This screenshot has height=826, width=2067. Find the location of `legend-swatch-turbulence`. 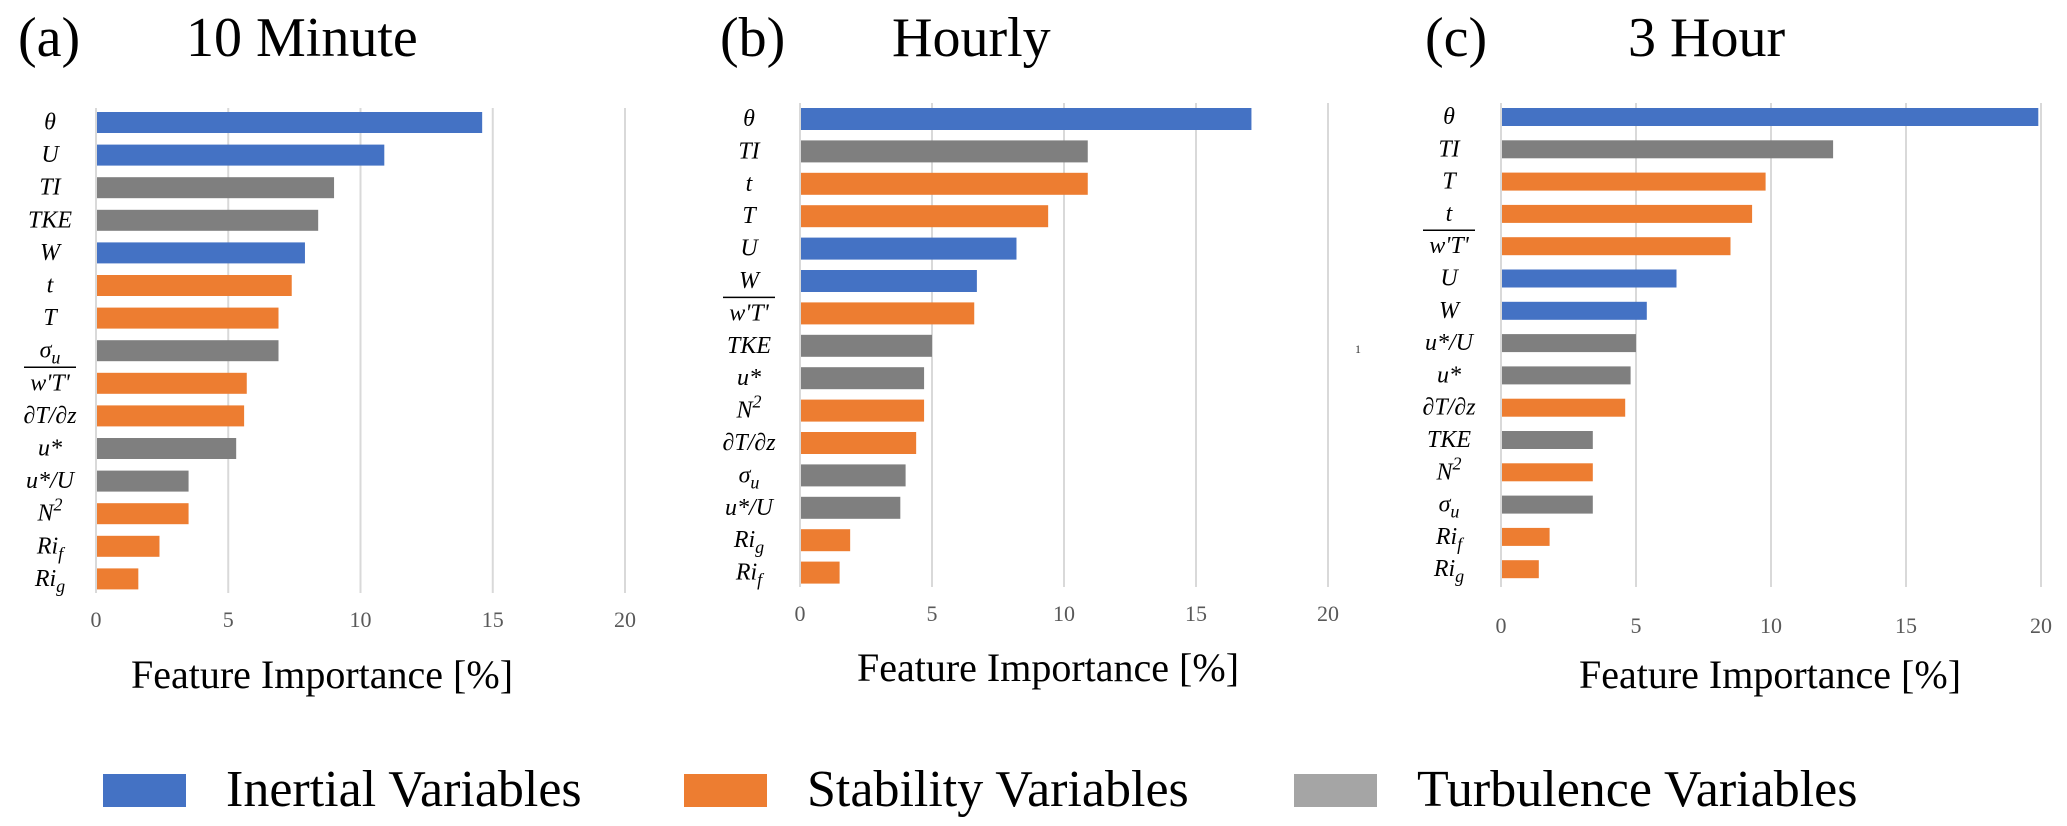

legend-swatch-turbulence is located at coordinates (1335, 790).